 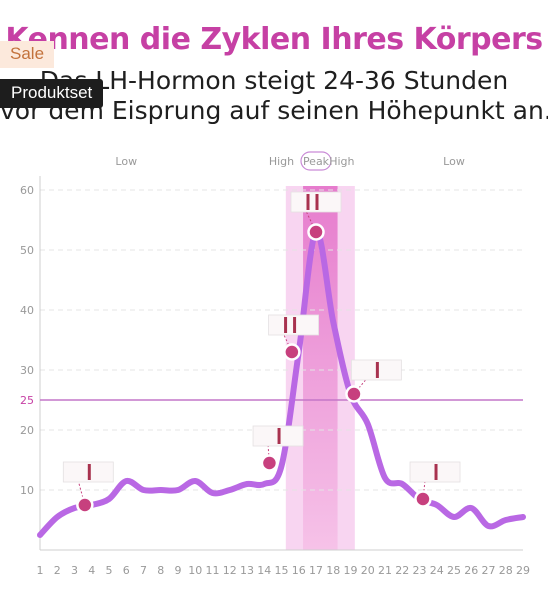 What do you see at coordinates (282, 570) in the screenshot?
I see `x-tick-label: 15` at bounding box center [282, 570].